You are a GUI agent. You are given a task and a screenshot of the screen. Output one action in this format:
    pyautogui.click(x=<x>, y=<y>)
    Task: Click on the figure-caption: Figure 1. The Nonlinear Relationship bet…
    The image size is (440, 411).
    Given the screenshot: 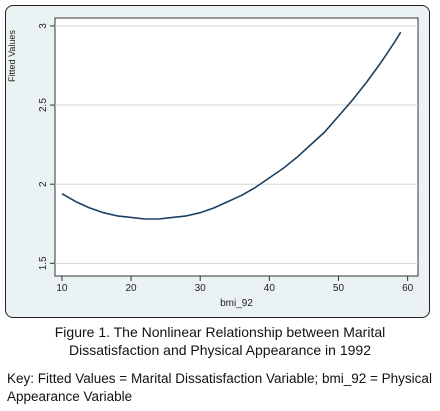 What is the action you would take?
    pyautogui.click(x=220, y=341)
    